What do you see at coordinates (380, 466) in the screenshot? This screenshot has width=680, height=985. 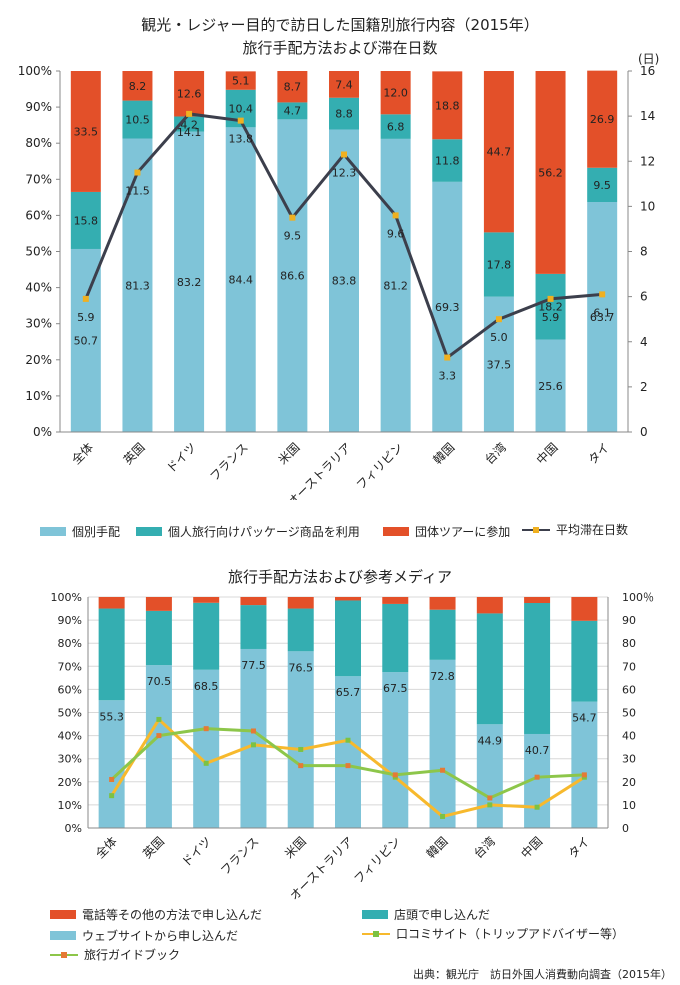 I see `x-tick-label: フィリピン` at bounding box center [380, 466].